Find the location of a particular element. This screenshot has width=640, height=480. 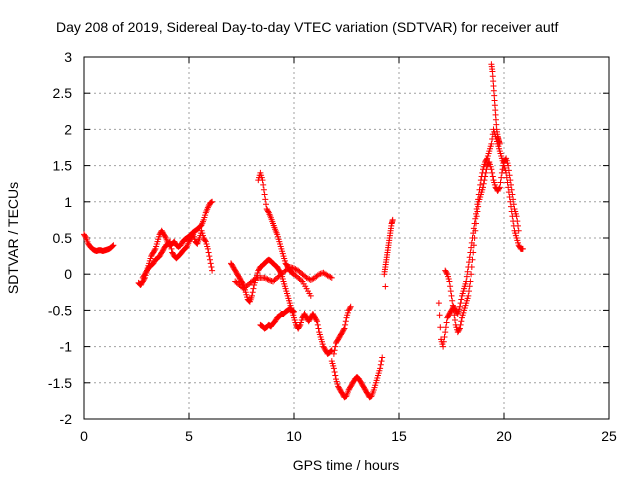

y-tick-label: -1 is located at coordinates (66, 347).